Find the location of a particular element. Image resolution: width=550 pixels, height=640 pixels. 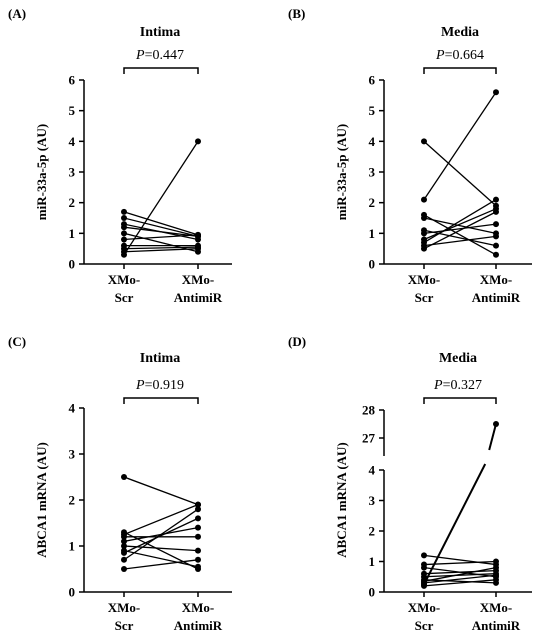

y-tick-label: 27 is located at coordinates (369, 438).